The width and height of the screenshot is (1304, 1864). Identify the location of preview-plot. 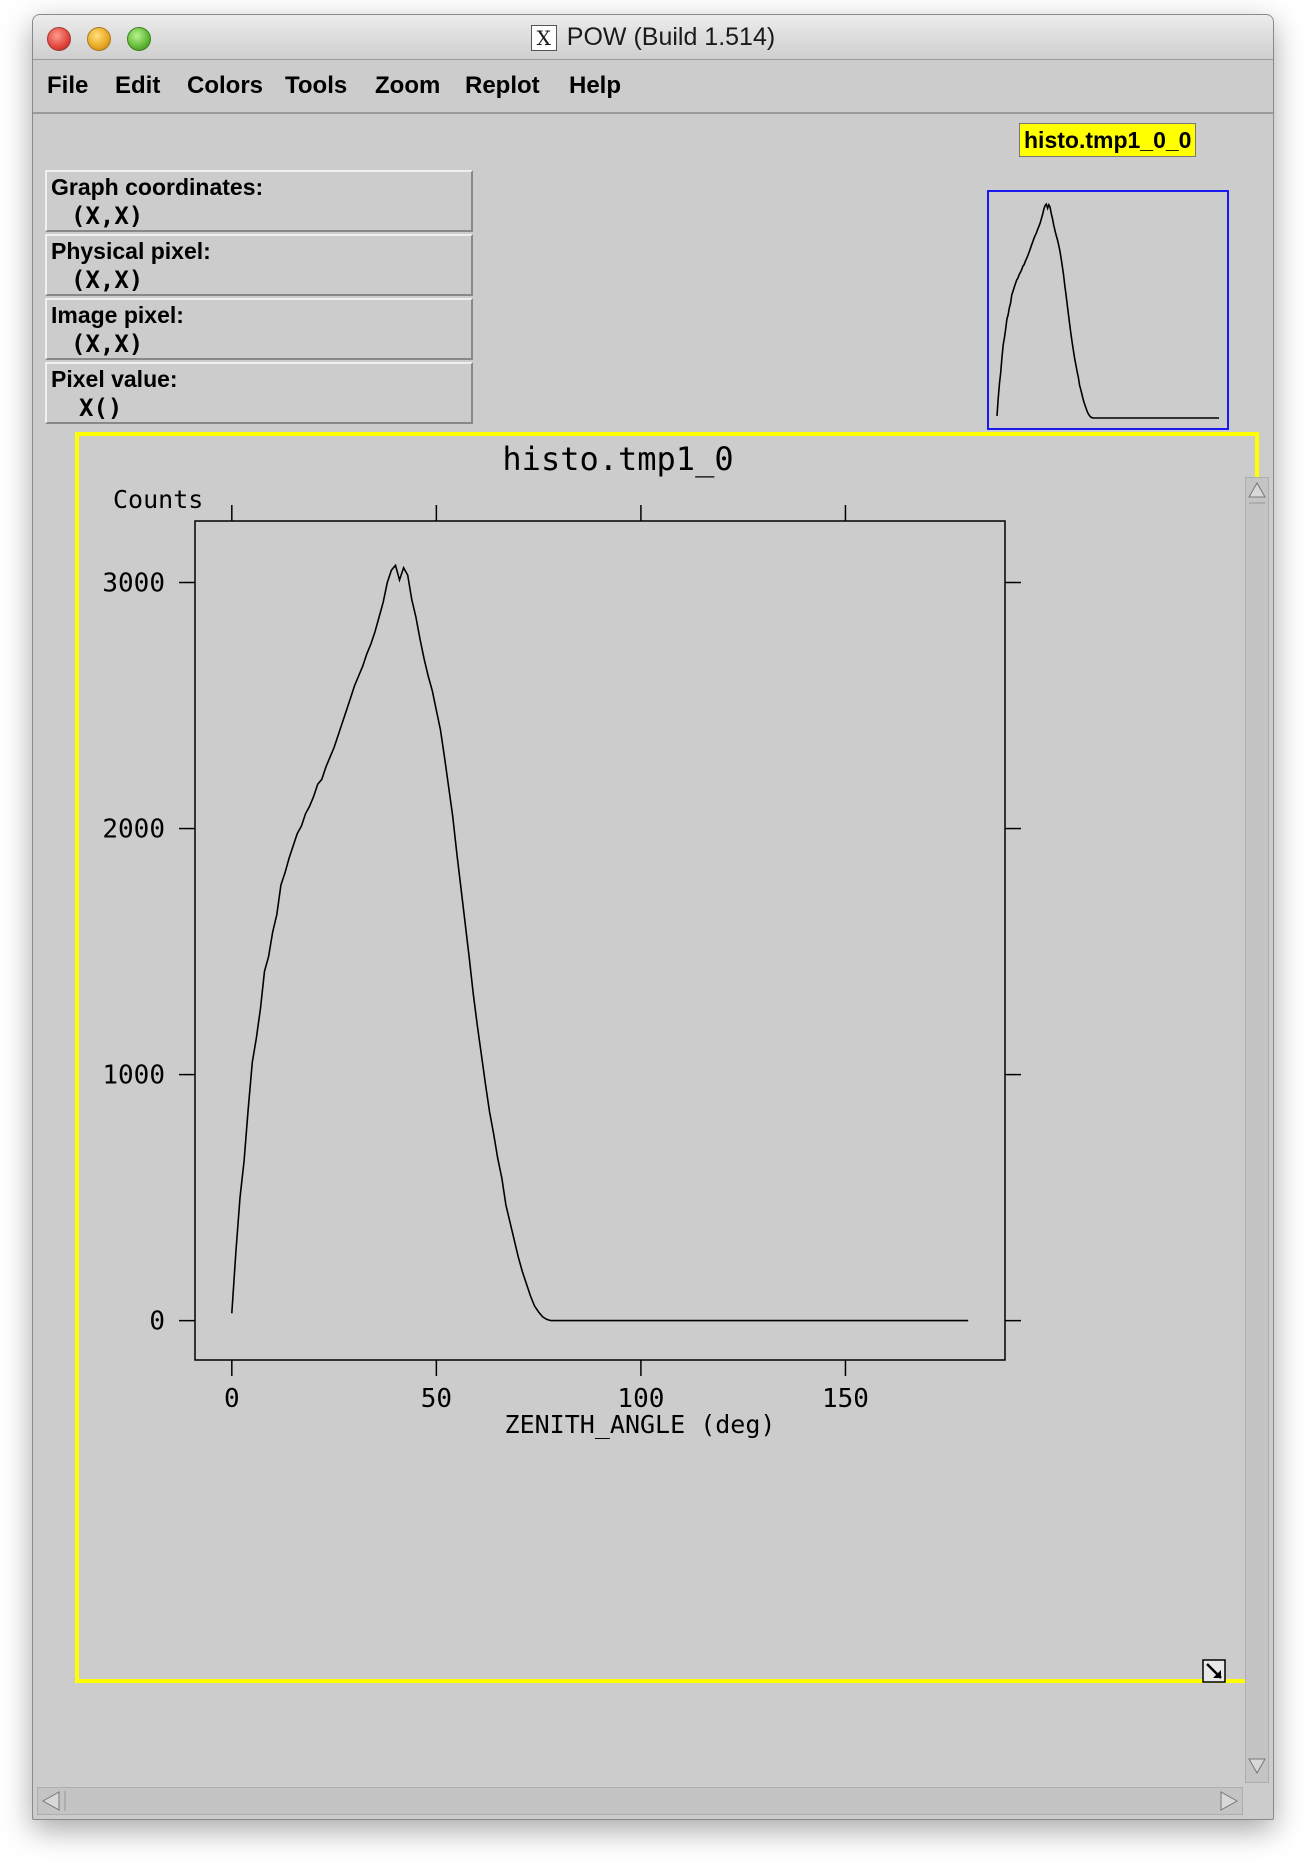
(1107, 310).